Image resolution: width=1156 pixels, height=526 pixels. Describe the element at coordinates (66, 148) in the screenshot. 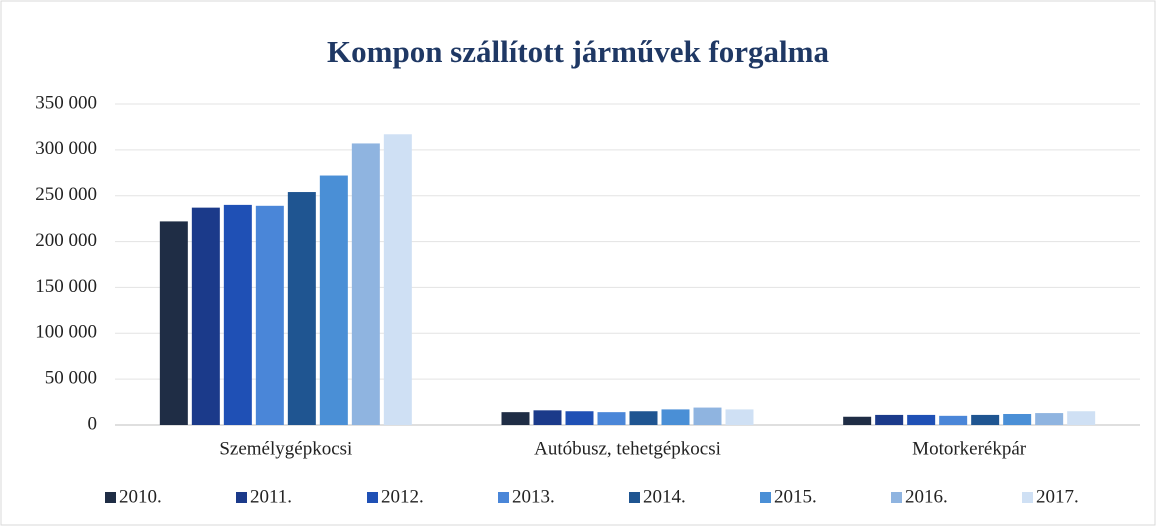

I see `y-tick-label: 300 000` at that location.